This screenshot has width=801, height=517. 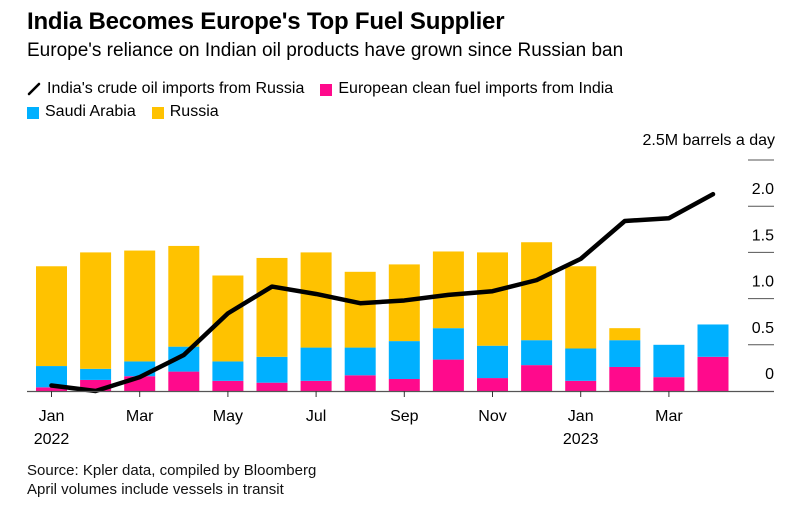 I want to click on y-tick-label: 2.0, so click(x=763, y=189).